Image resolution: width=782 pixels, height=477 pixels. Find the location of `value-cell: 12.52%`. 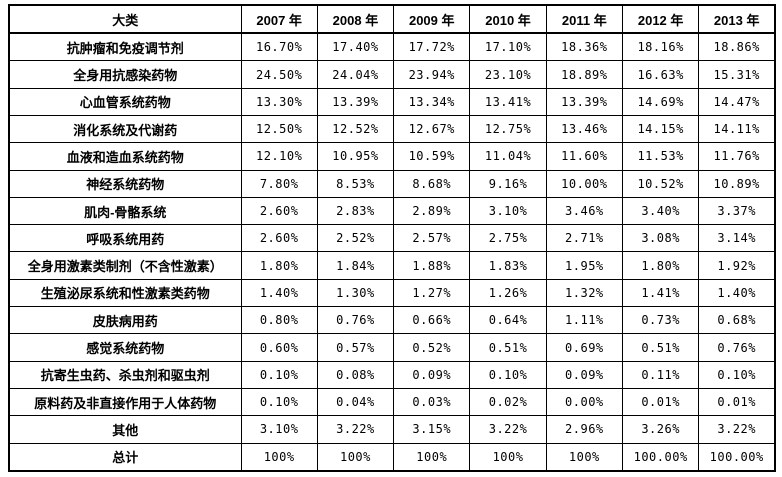

value-cell: 12.52% is located at coordinates (355, 129).